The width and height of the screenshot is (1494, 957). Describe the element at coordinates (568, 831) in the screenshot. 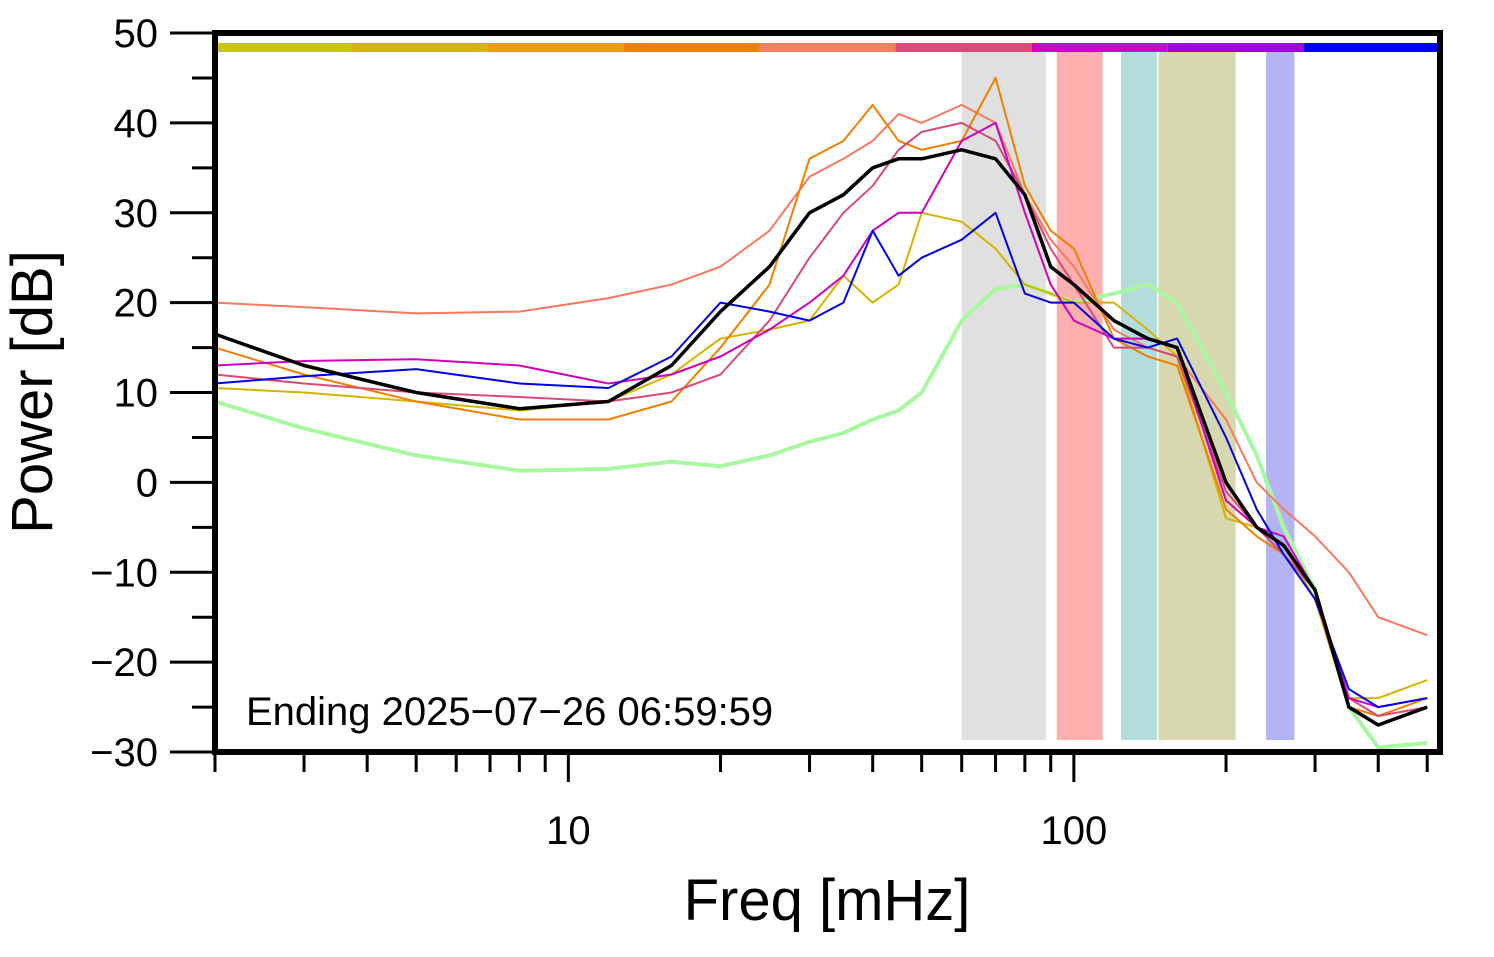

I see `x-tick-label: 10` at that location.